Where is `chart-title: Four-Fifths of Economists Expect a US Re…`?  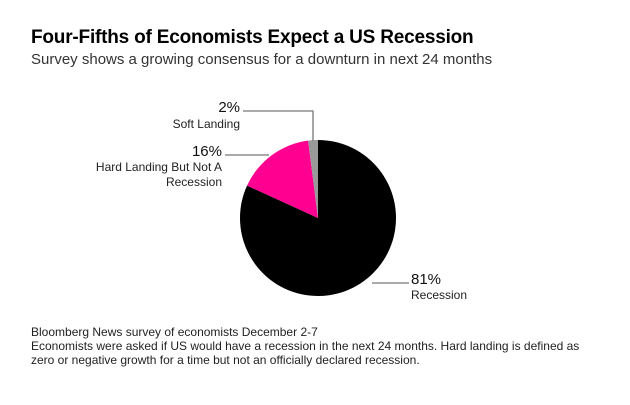 chart-title: Four-Fifths of Economists Expect a US Re… is located at coordinates (252, 37).